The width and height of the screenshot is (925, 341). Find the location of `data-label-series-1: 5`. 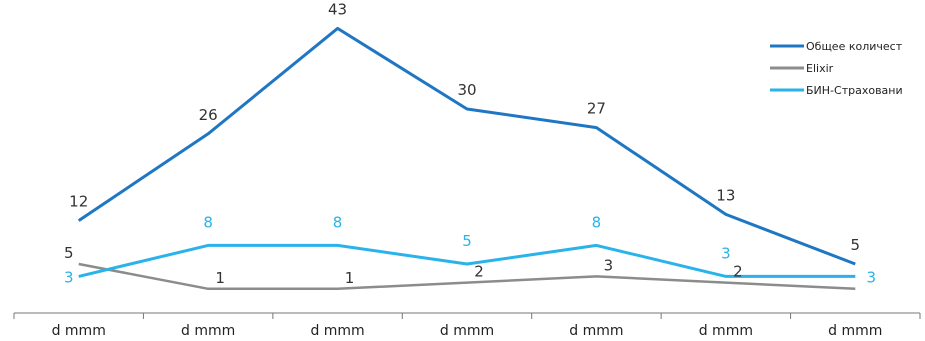

data-label-series-1: 5 is located at coordinates (856, 245).